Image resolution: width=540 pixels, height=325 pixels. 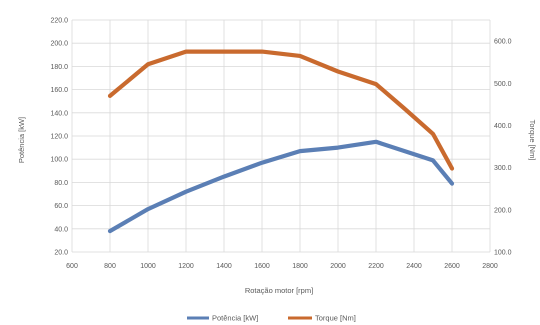 I want to click on left-tick-label: 200.0, so click(x=59, y=44).